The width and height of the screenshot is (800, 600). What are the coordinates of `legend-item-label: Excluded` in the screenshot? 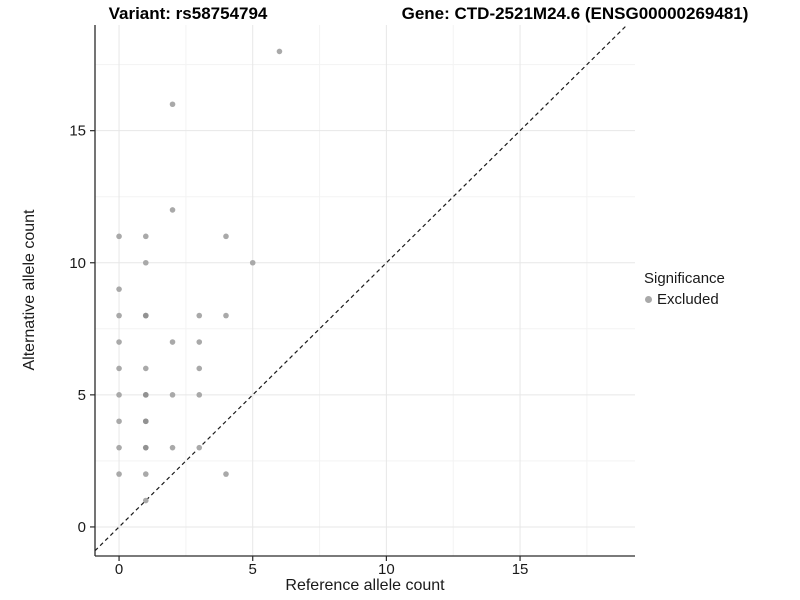 It's located at (688, 299).